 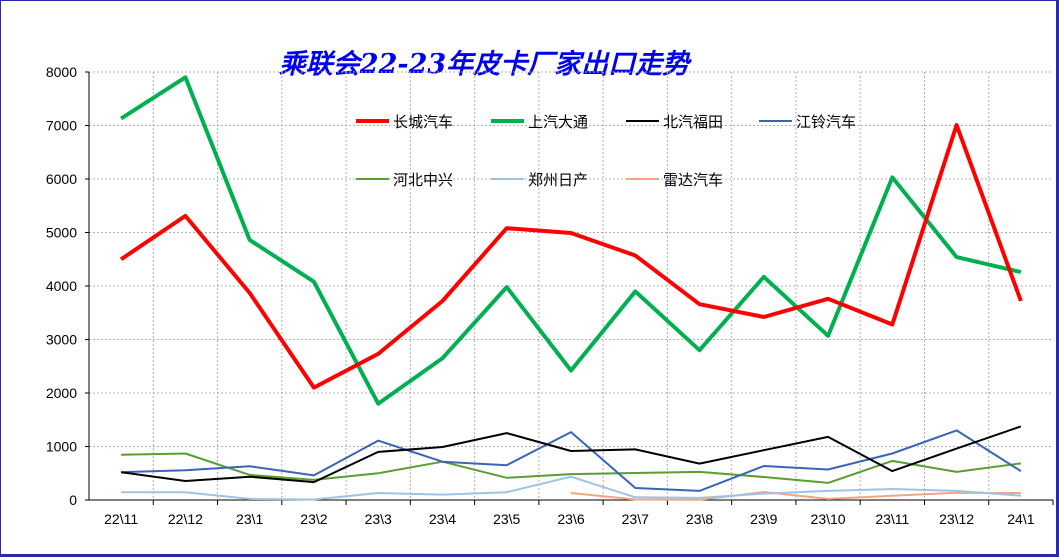 What do you see at coordinates (892, 519) in the screenshot?
I see `x-tick-label: 23\11` at bounding box center [892, 519].